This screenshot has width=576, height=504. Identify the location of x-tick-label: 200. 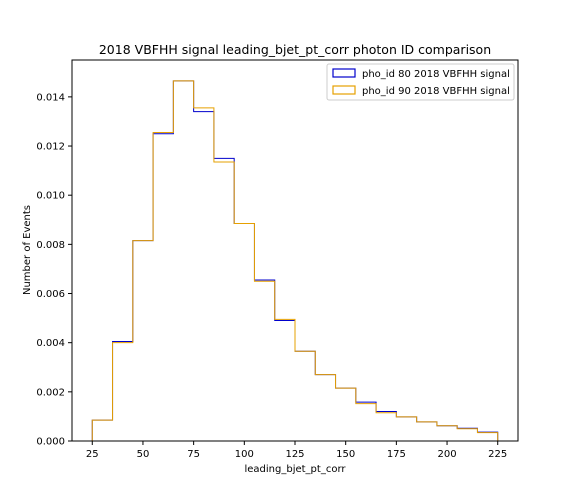
(446, 454).